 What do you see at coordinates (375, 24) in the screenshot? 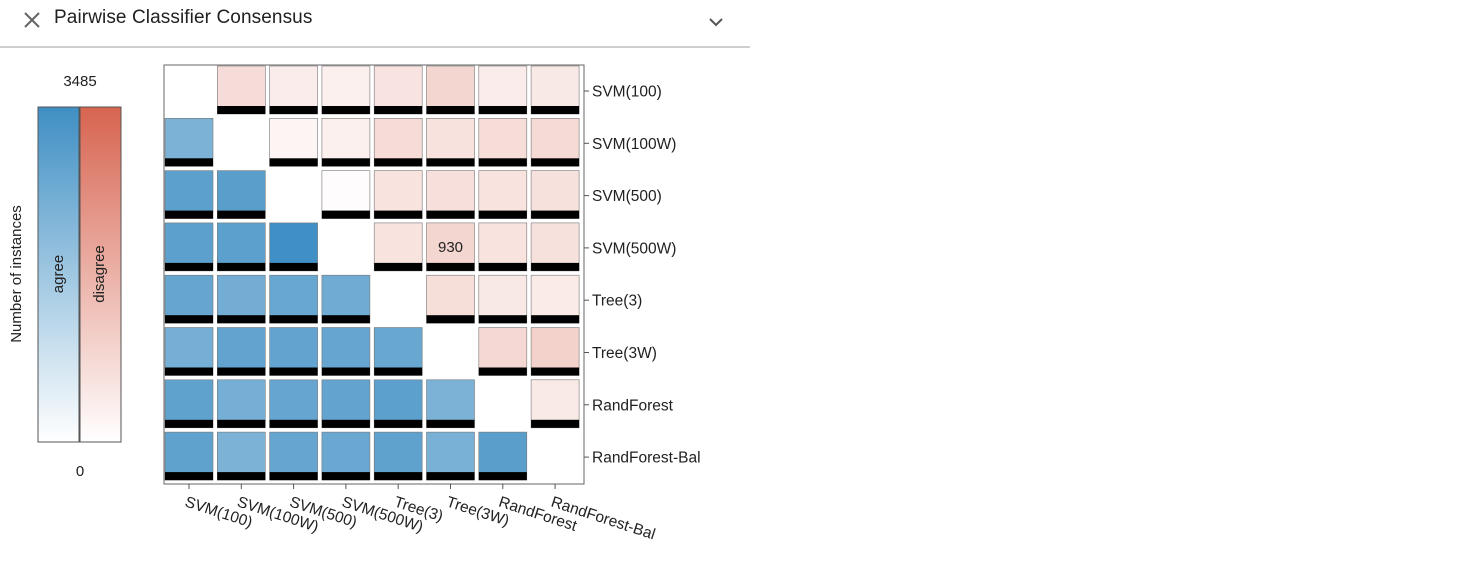
I see `panel-header: Pairwise Classifier Consensus` at bounding box center [375, 24].